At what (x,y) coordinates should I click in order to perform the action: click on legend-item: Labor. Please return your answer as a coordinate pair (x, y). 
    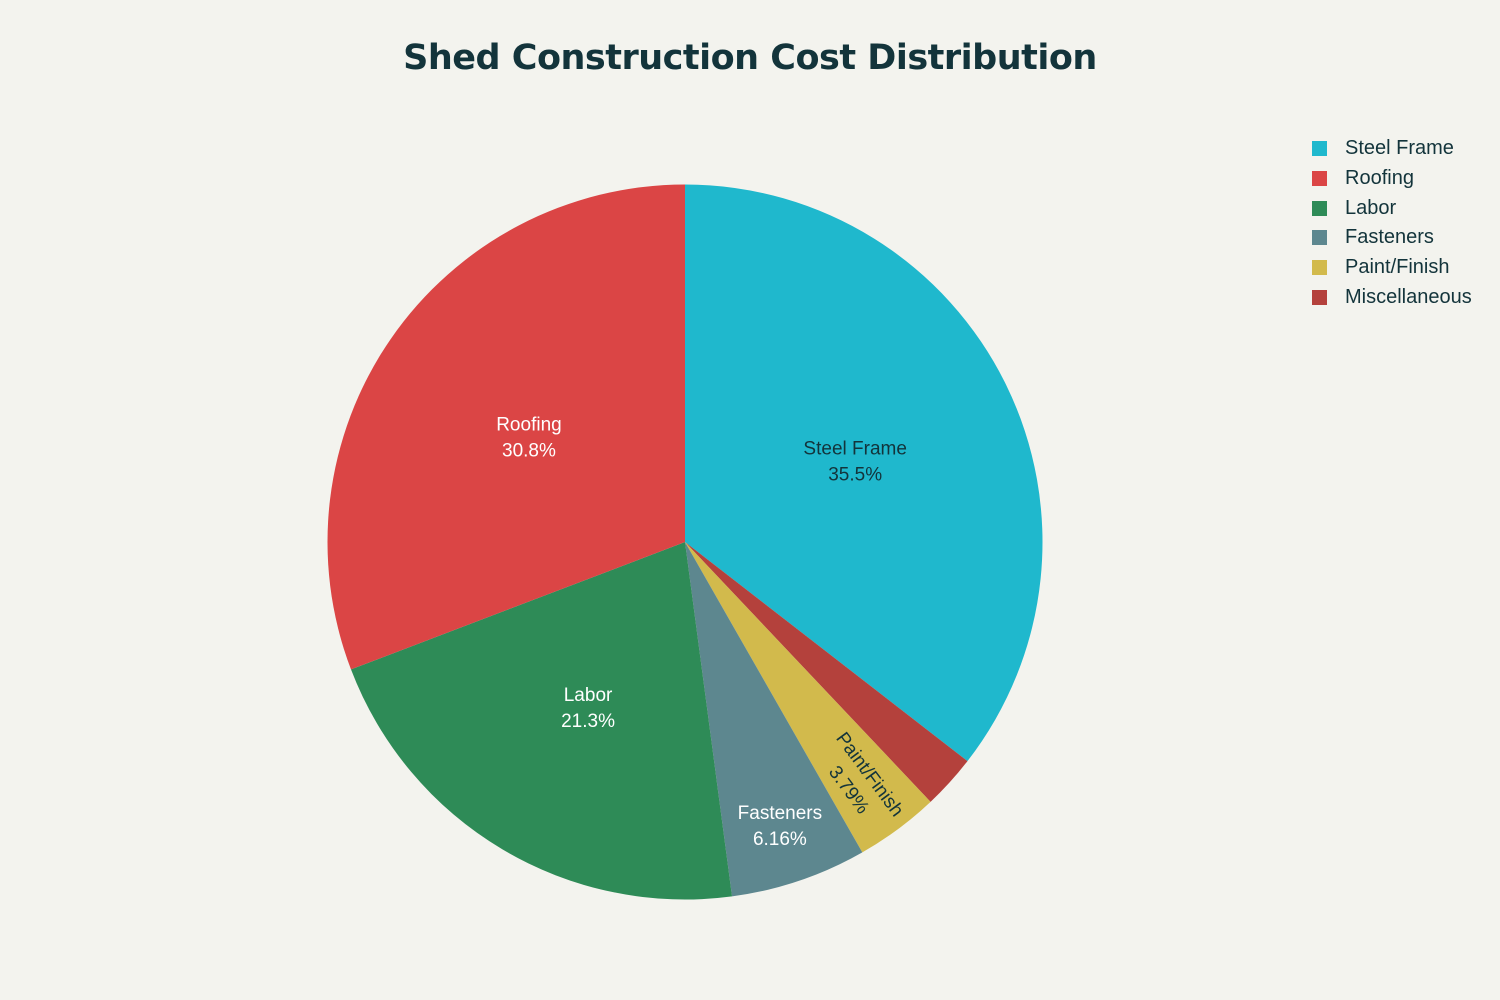
    Looking at the image, I should click on (1392, 208).